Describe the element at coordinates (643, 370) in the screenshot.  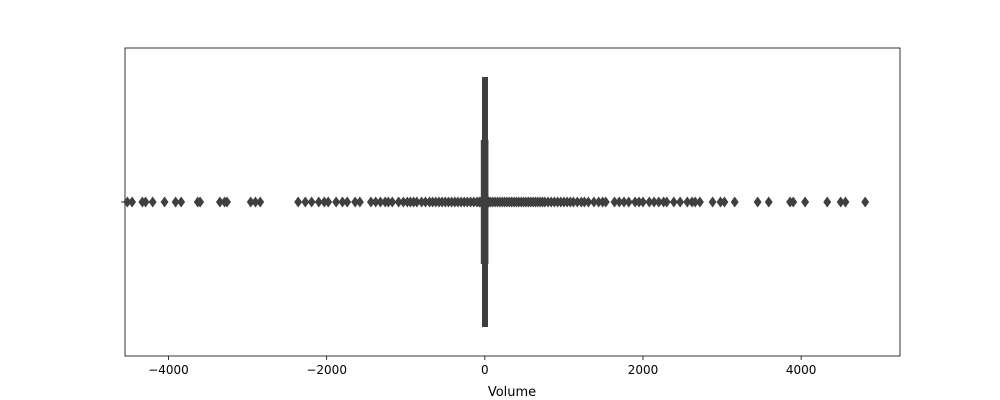
I see `x-tick-label: 2000` at that location.